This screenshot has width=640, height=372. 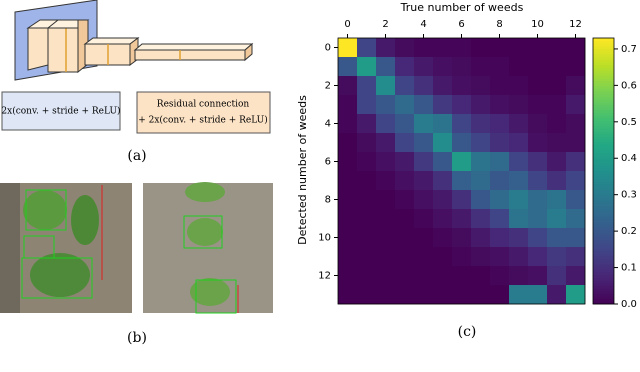 What do you see at coordinates (203, 120) in the screenshot?
I see `legend-text: + 2x(conv. + stride + ReLU)` at bounding box center [203, 120].